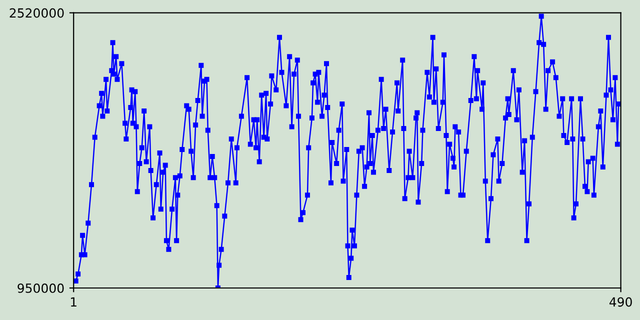  I want to click on x-tick-label: 490, so click(620, 302).